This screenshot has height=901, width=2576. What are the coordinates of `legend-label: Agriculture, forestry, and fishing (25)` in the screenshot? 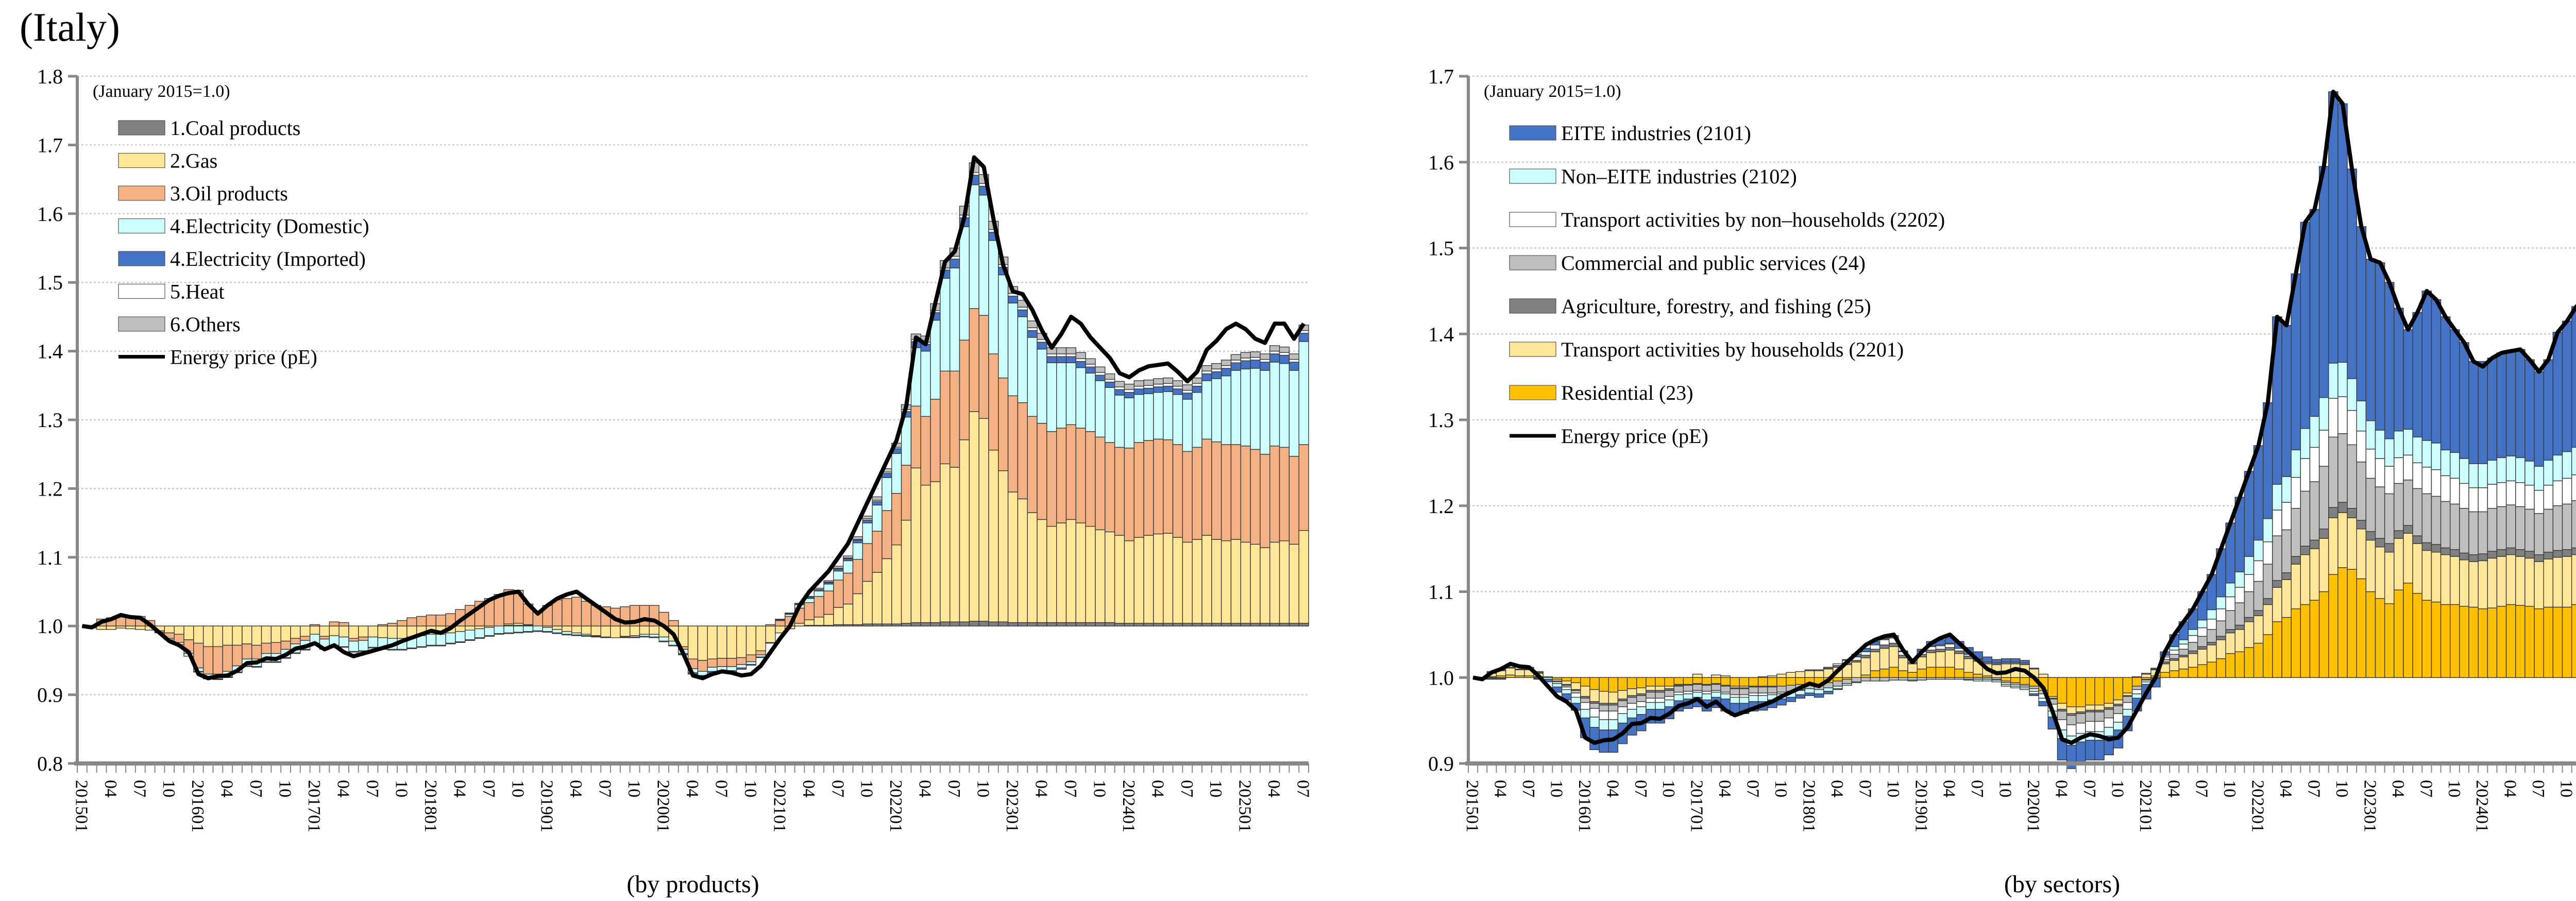 It's located at (1716, 306).